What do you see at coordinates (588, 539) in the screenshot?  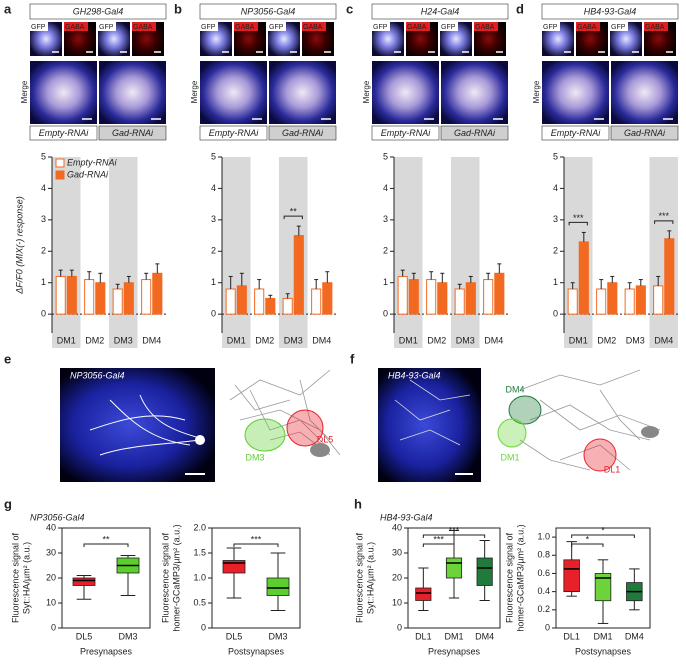 I see `significance: *` at bounding box center [588, 539].